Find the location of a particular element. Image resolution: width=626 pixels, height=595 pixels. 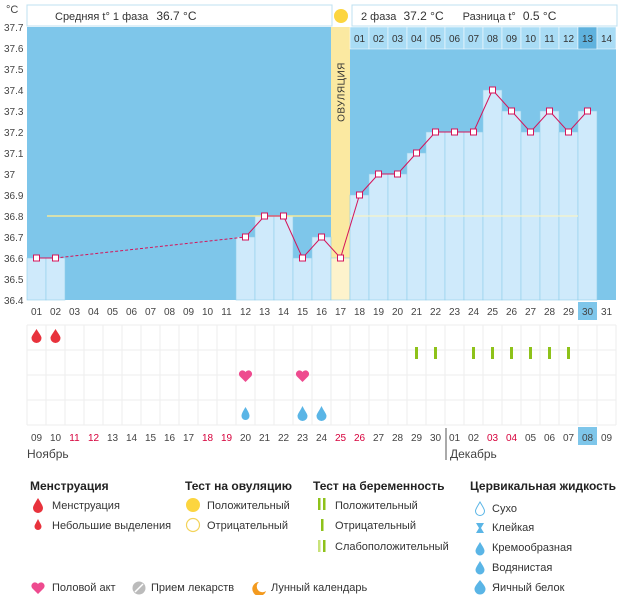

calendar-day-label: 14 is located at coordinates (132, 438).